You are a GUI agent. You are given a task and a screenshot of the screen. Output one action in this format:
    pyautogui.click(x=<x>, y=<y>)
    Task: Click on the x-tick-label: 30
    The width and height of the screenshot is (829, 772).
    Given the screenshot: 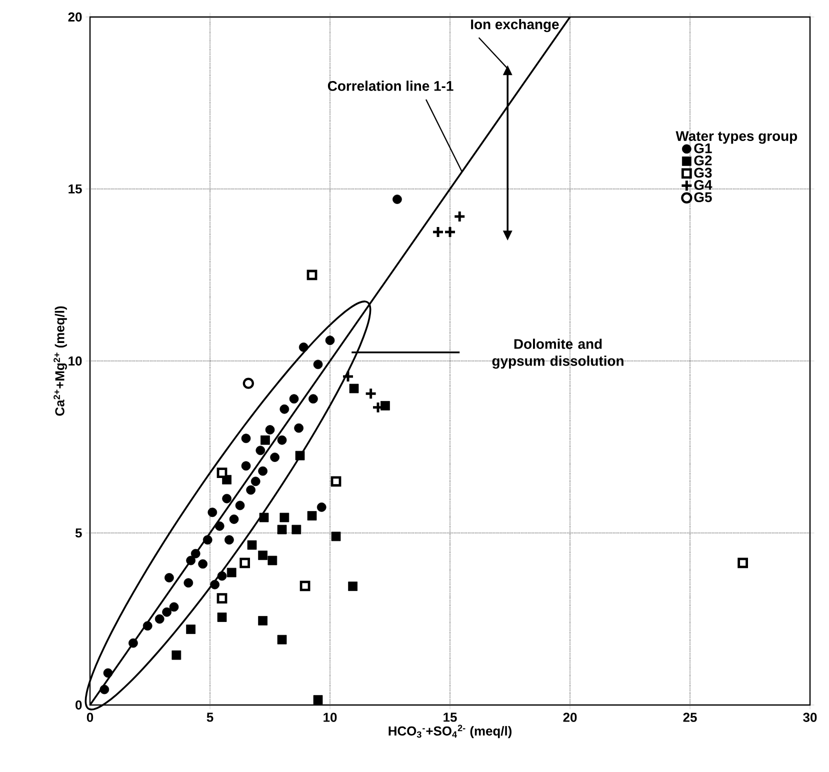 What is the action you would take?
    pyautogui.click(x=810, y=717)
    